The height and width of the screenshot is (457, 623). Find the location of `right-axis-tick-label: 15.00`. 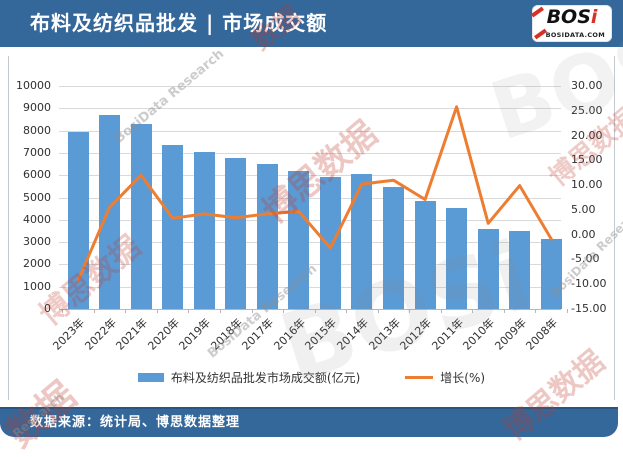

right-axis-tick-label: 15.00 is located at coordinates (587, 160).